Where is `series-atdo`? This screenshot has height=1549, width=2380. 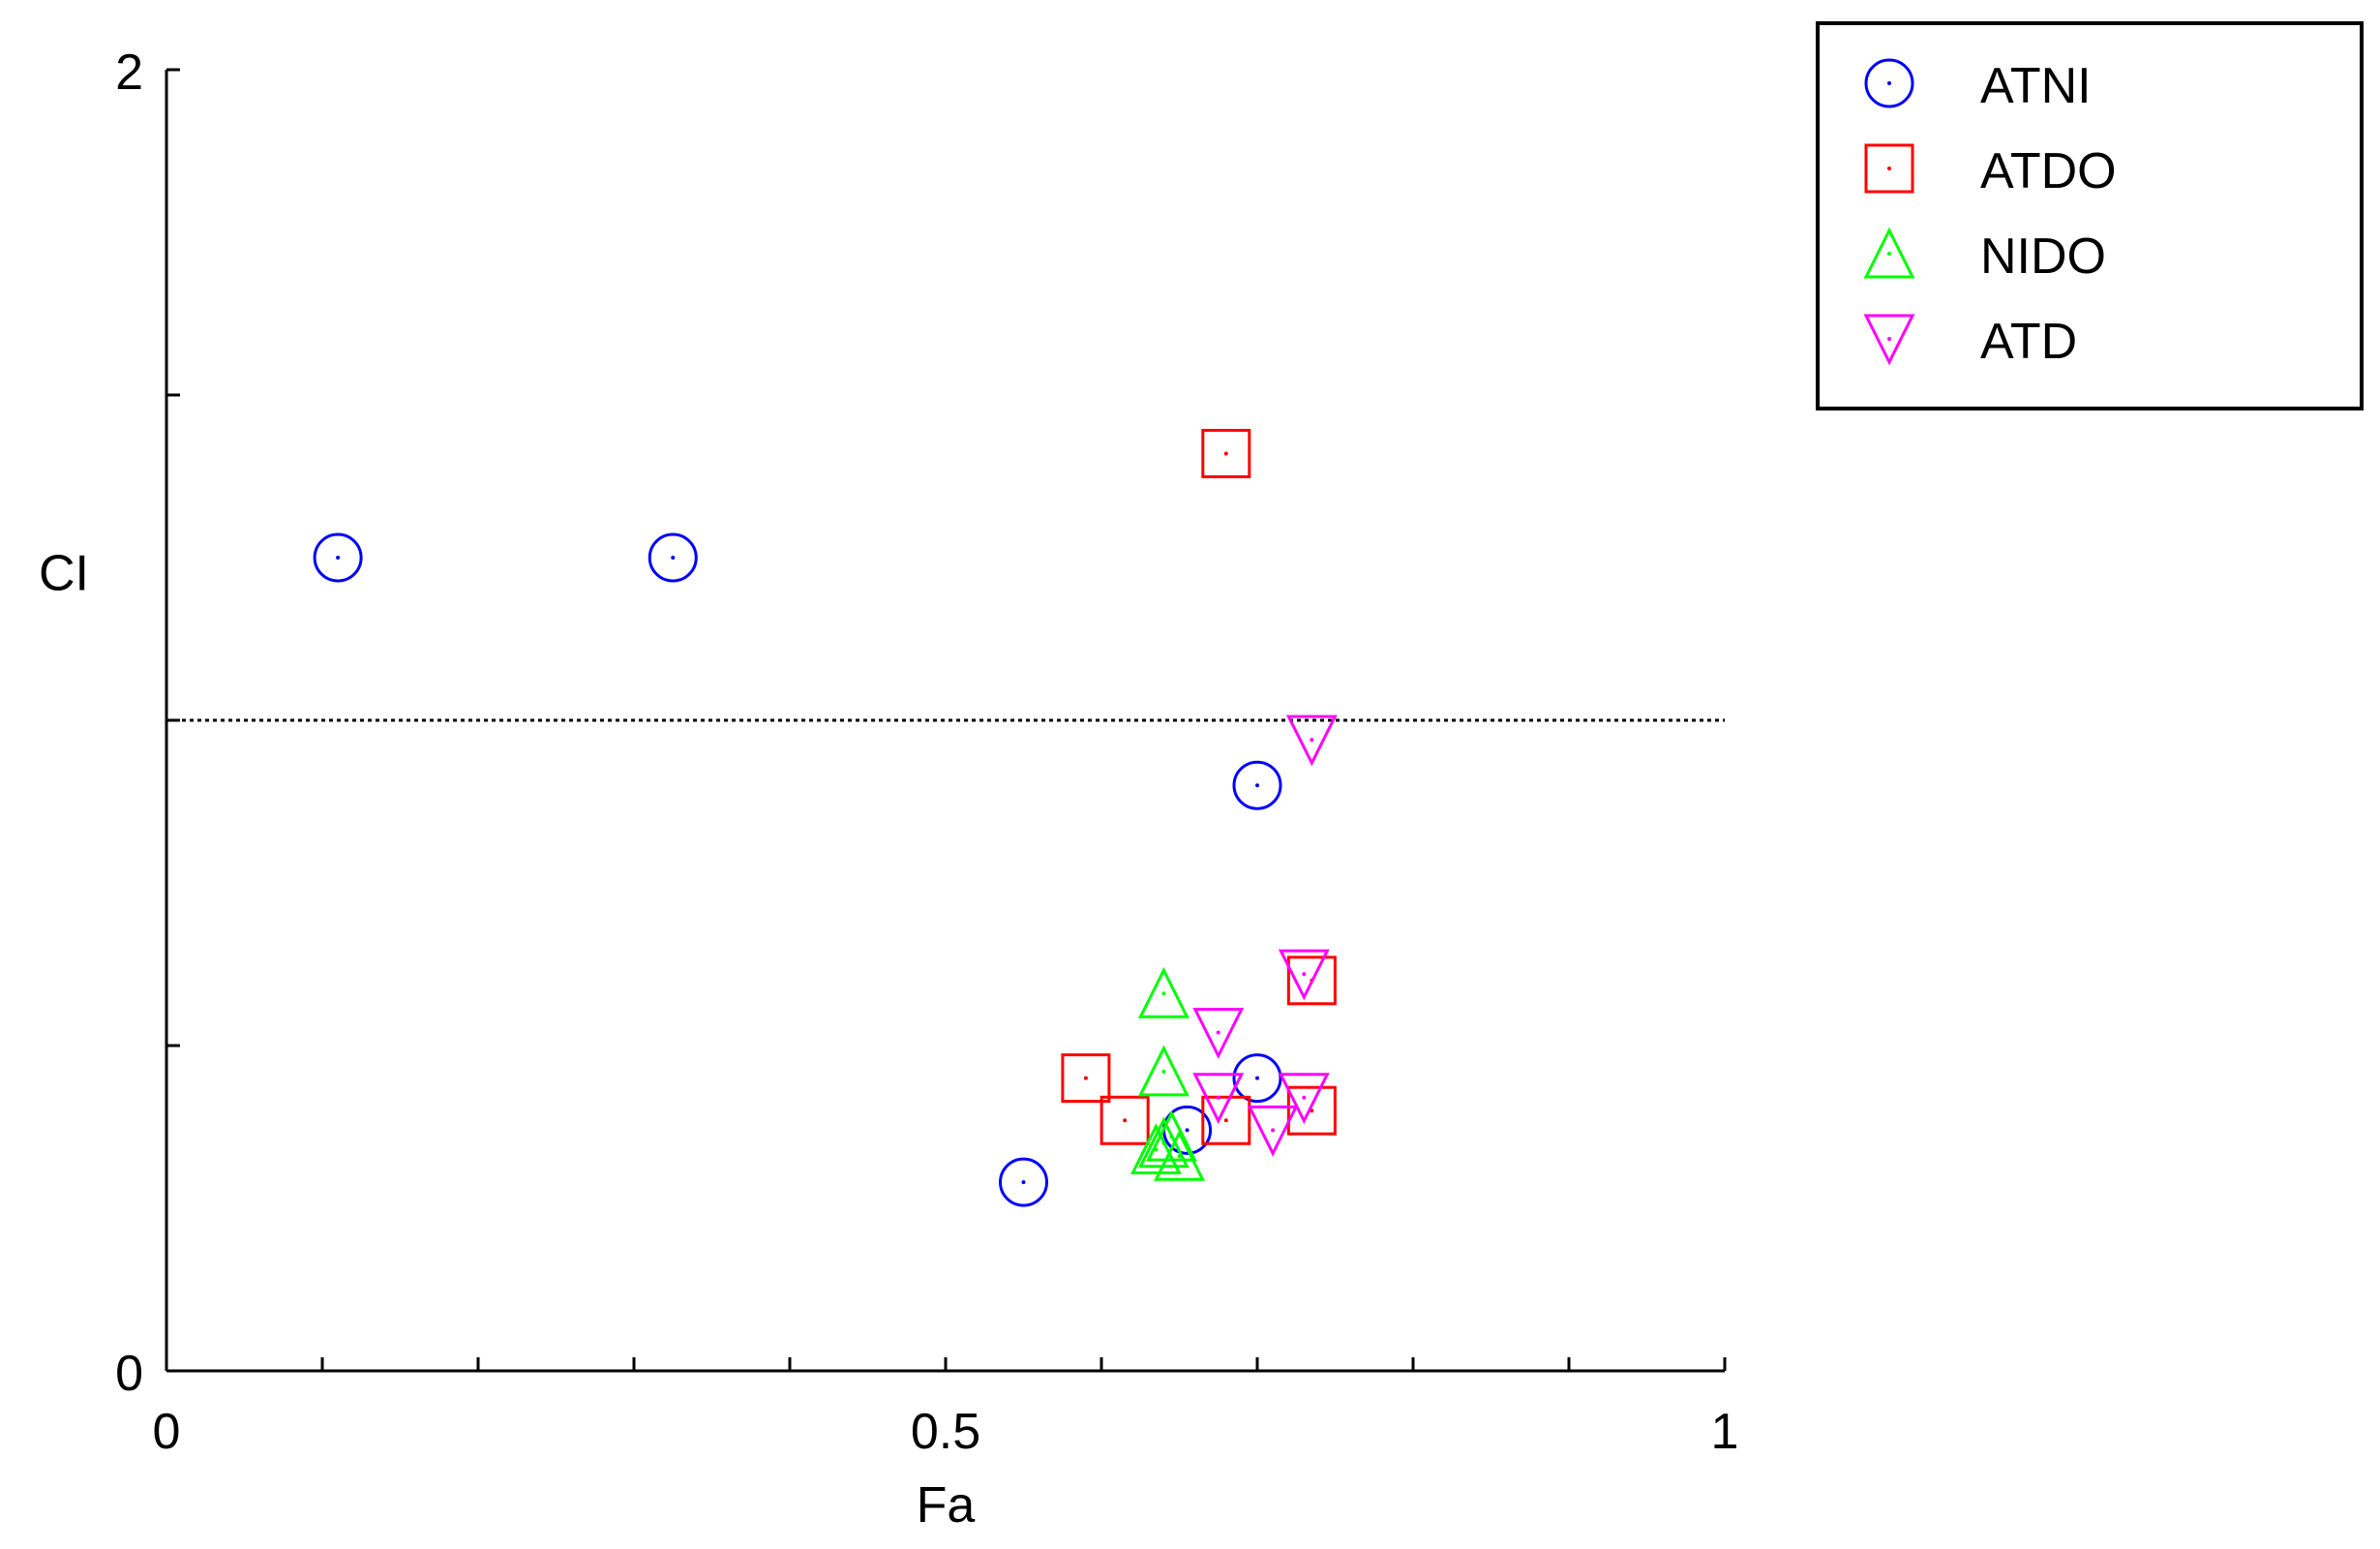
series-atdo is located at coordinates (1199, 787).